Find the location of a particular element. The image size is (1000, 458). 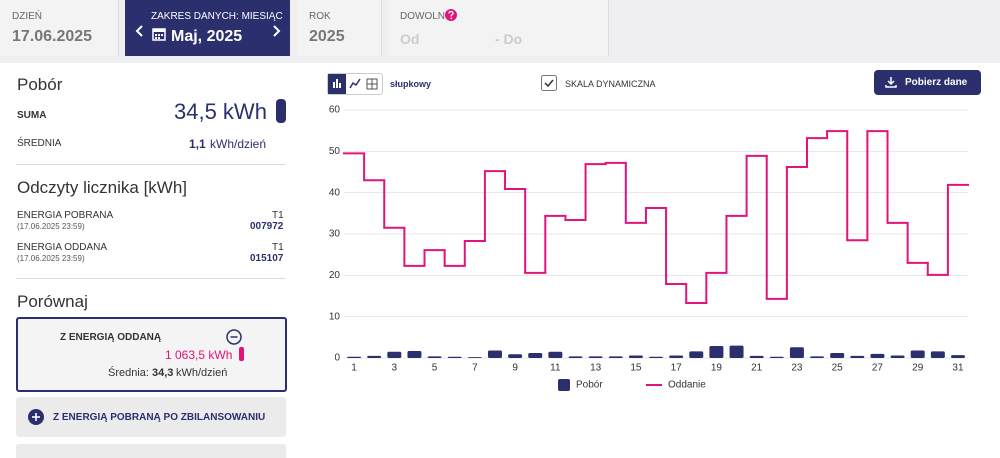

x-tick-label: 15 is located at coordinates (636, 368).